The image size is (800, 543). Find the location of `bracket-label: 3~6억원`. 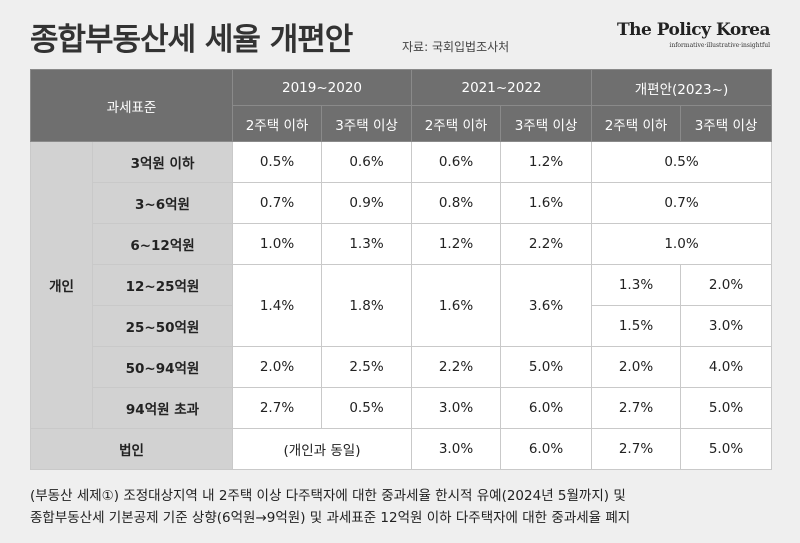

bracket-label: 3~6억원 is located at coordinates (162, 203).